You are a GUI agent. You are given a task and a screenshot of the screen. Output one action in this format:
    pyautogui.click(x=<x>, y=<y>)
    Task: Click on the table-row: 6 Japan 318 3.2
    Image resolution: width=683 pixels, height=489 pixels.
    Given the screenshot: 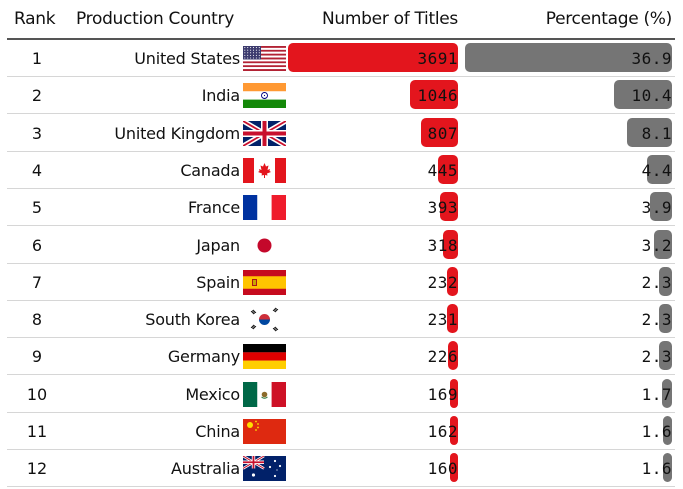 What is the action you would take?
    pyautogui.click(x=341, y=245)
    